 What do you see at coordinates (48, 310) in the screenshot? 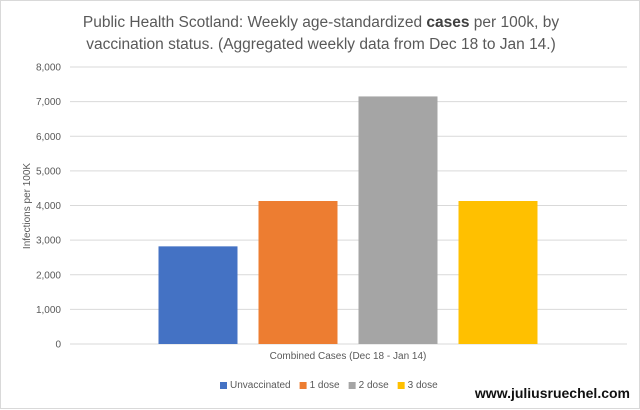
I see `y-tick-label: 1,000` at bounding box center [48, 310].